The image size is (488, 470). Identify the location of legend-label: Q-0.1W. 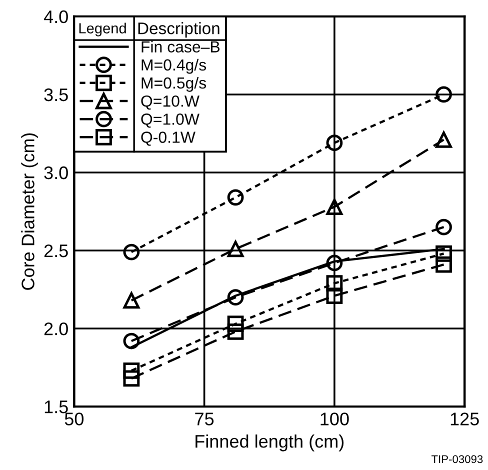
(168, 139).